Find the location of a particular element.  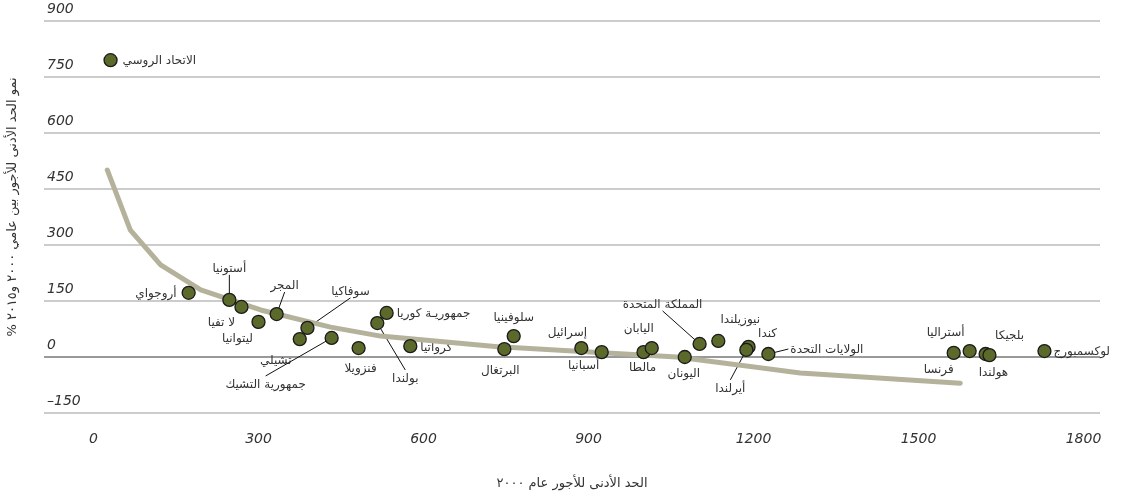

annotation: هولندا is located at coordinates (993, 373).